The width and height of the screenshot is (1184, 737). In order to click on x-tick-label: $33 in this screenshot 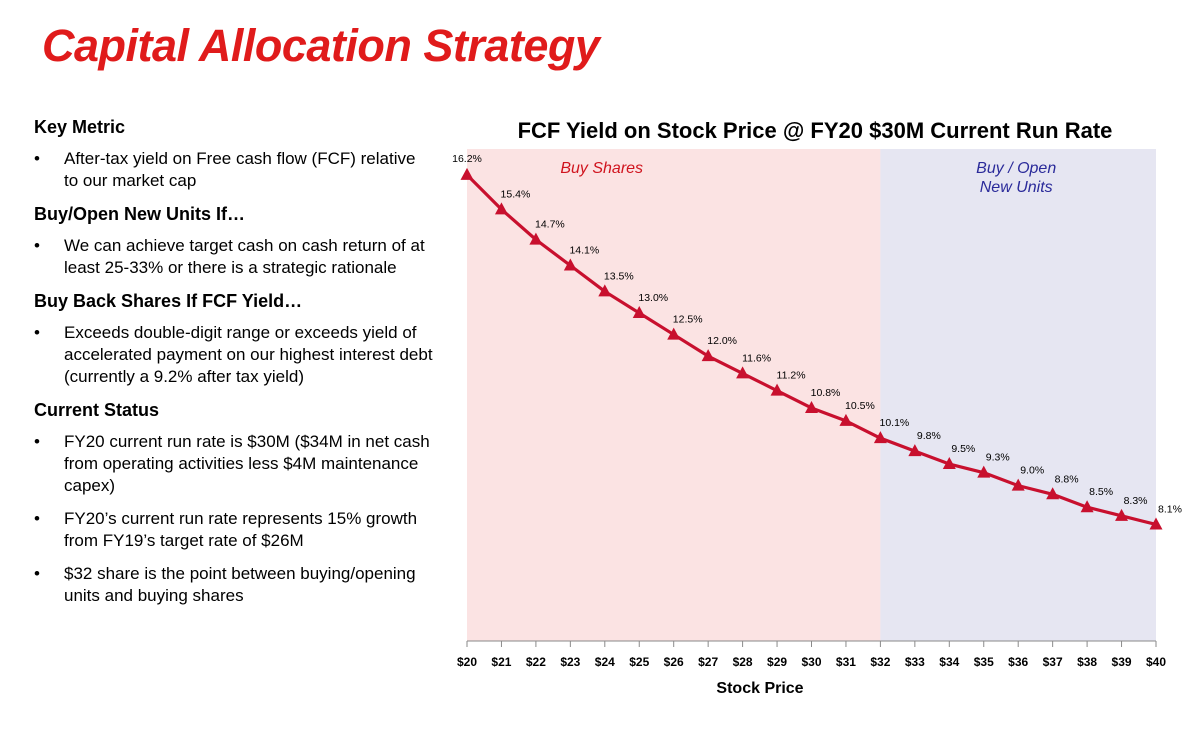, I will do `click(915, 662)`.